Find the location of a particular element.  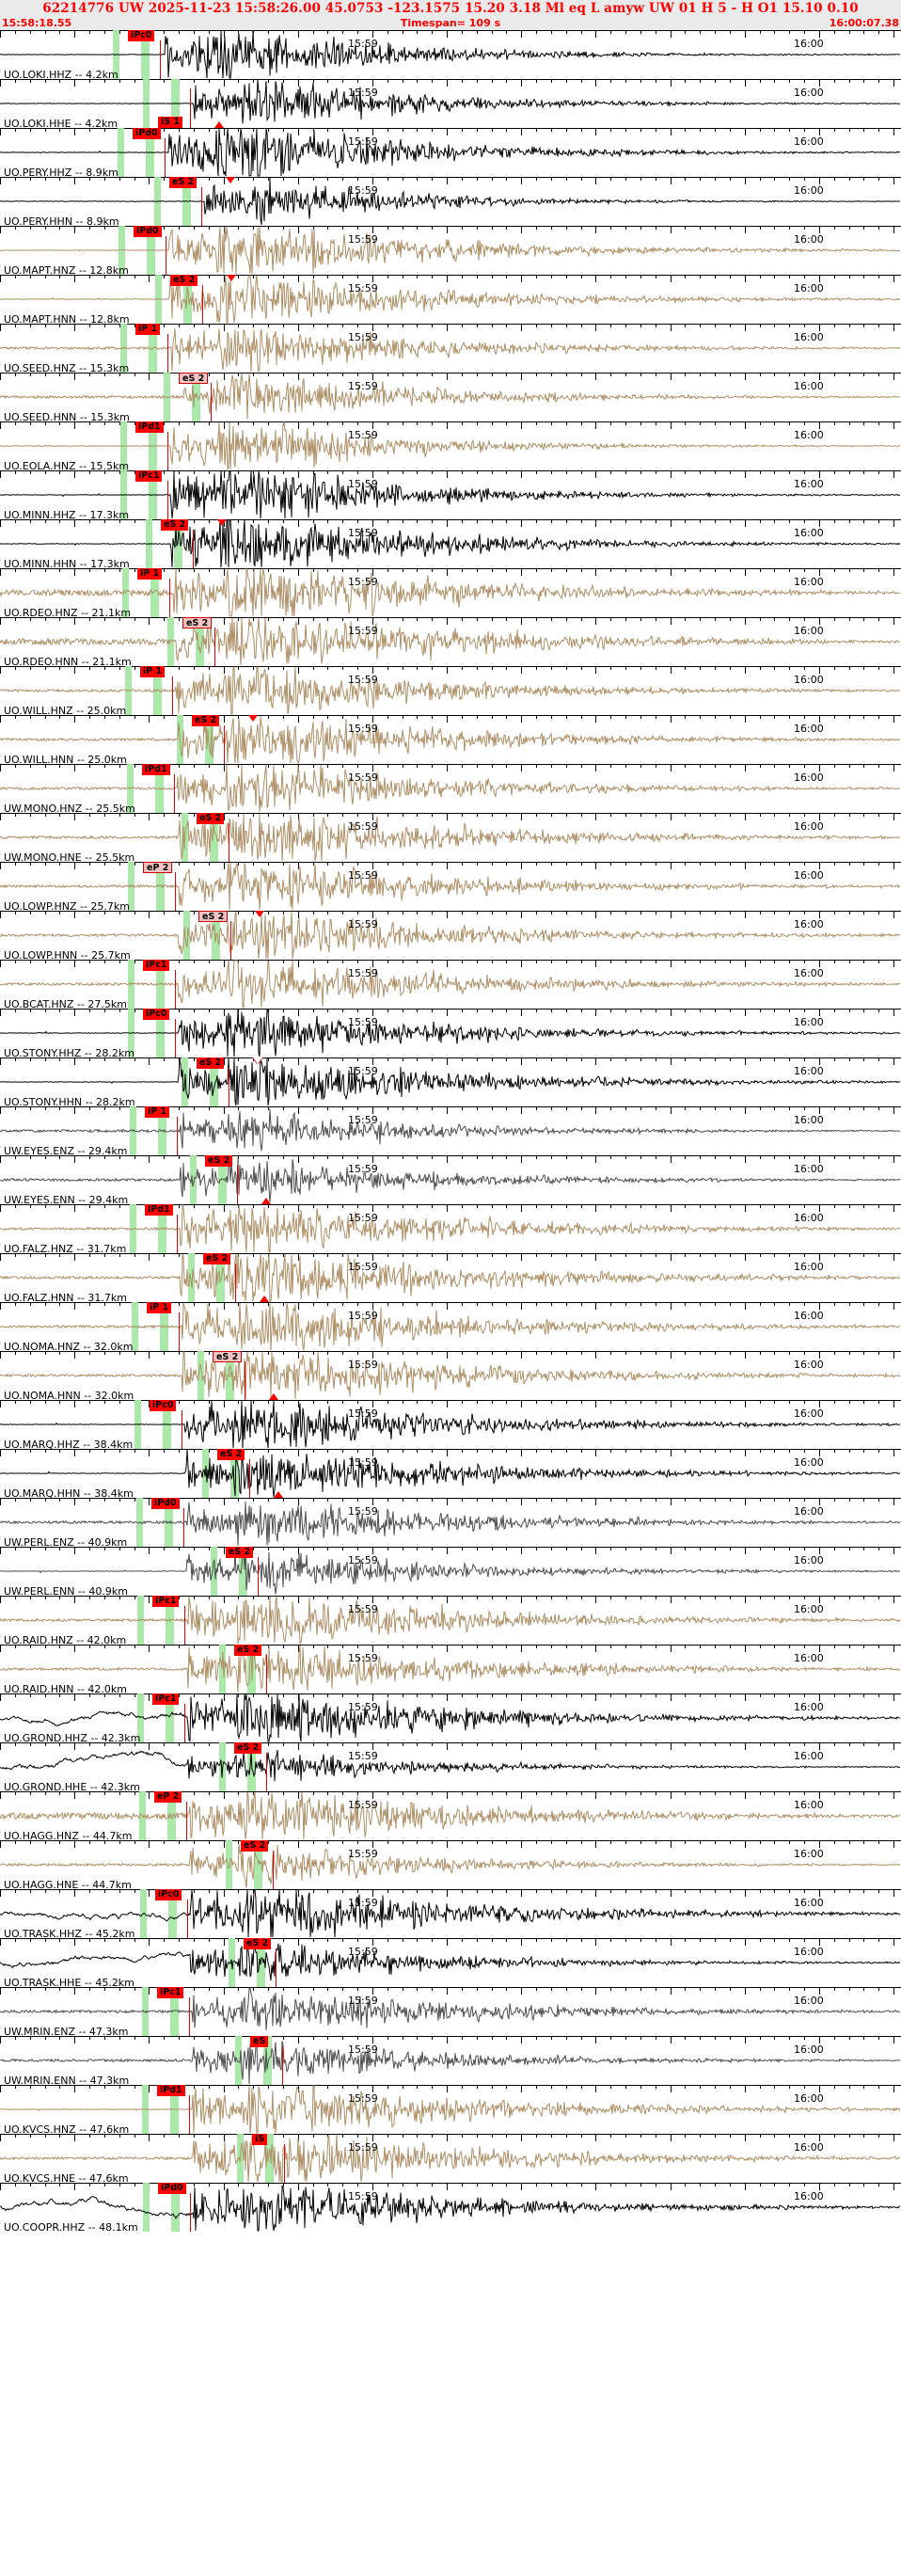

phase-pick-label: iS is located at coordinates (260, 2139).